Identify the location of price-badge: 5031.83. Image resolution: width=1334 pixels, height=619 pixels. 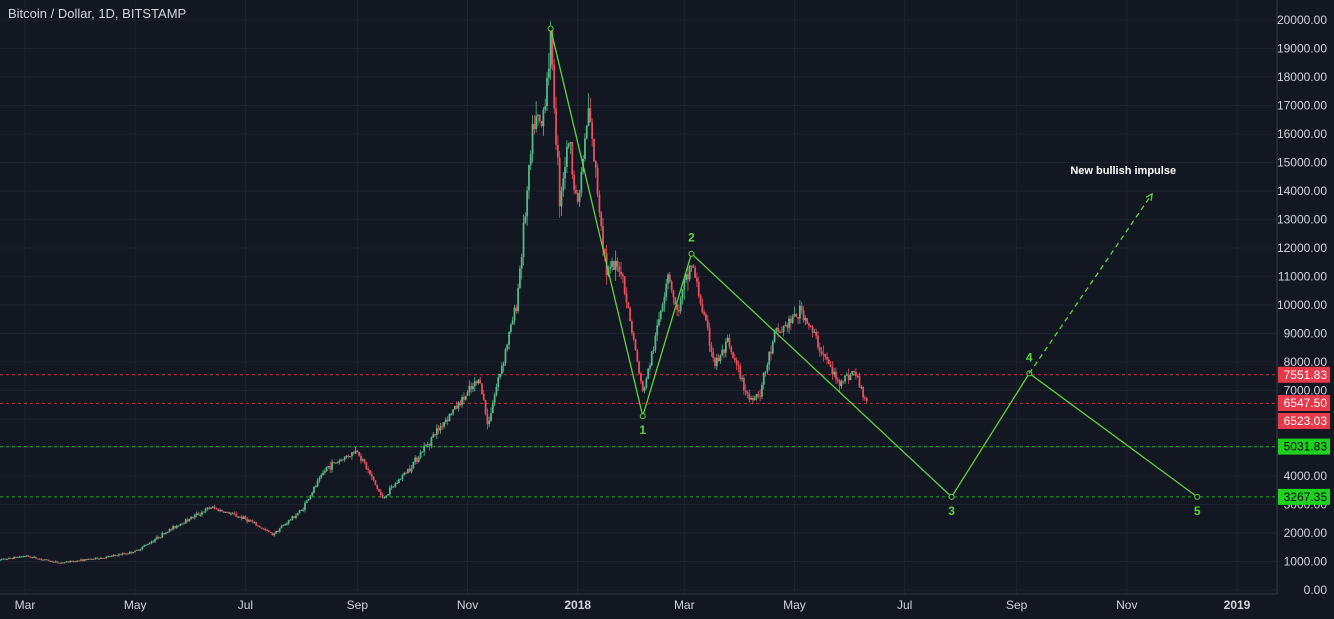
(1304, 446).